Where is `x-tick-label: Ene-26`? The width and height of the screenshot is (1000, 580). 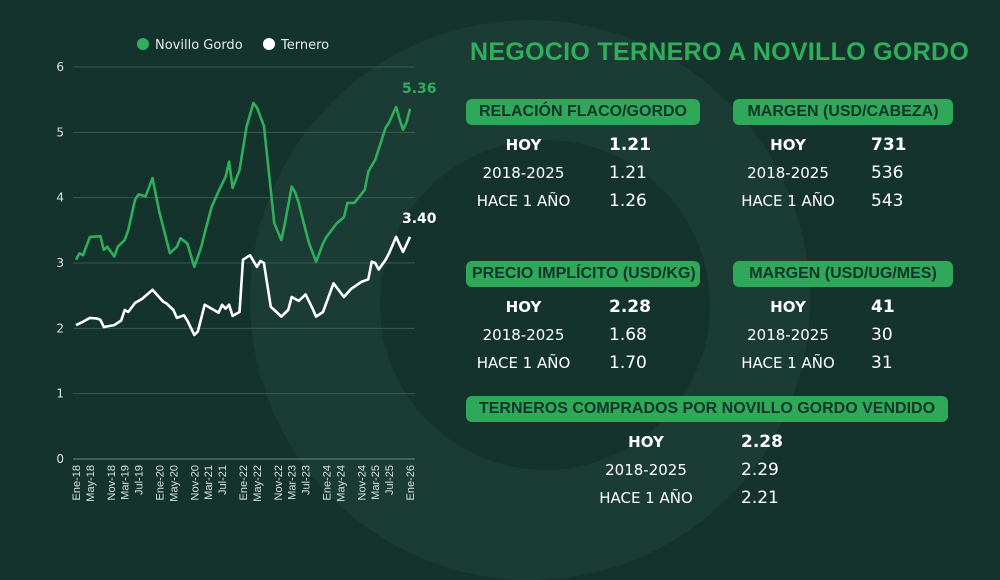
x-tick-label: Ene-26 is located at coordinates (411, 482).